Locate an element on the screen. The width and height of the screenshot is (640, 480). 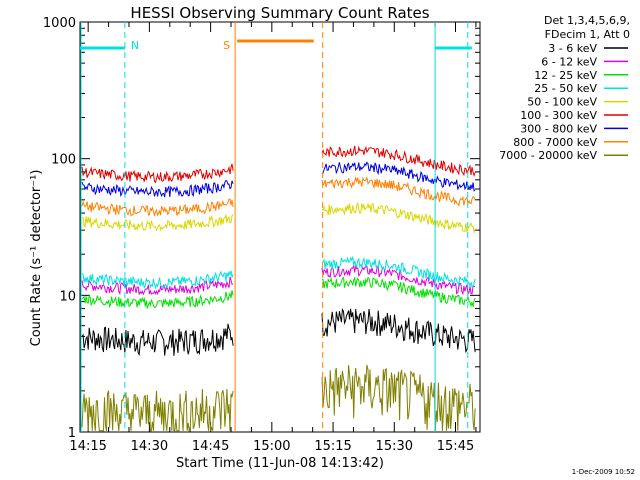
legend-label: 300 - 800 keV is located at coordinates (558, 128).